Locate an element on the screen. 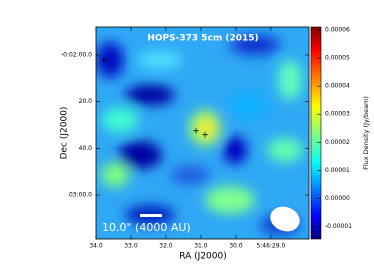 The height and width of the screenshot is (274, 374). x-axis-label: RA (J2000) is located at coordinates (203, 257).